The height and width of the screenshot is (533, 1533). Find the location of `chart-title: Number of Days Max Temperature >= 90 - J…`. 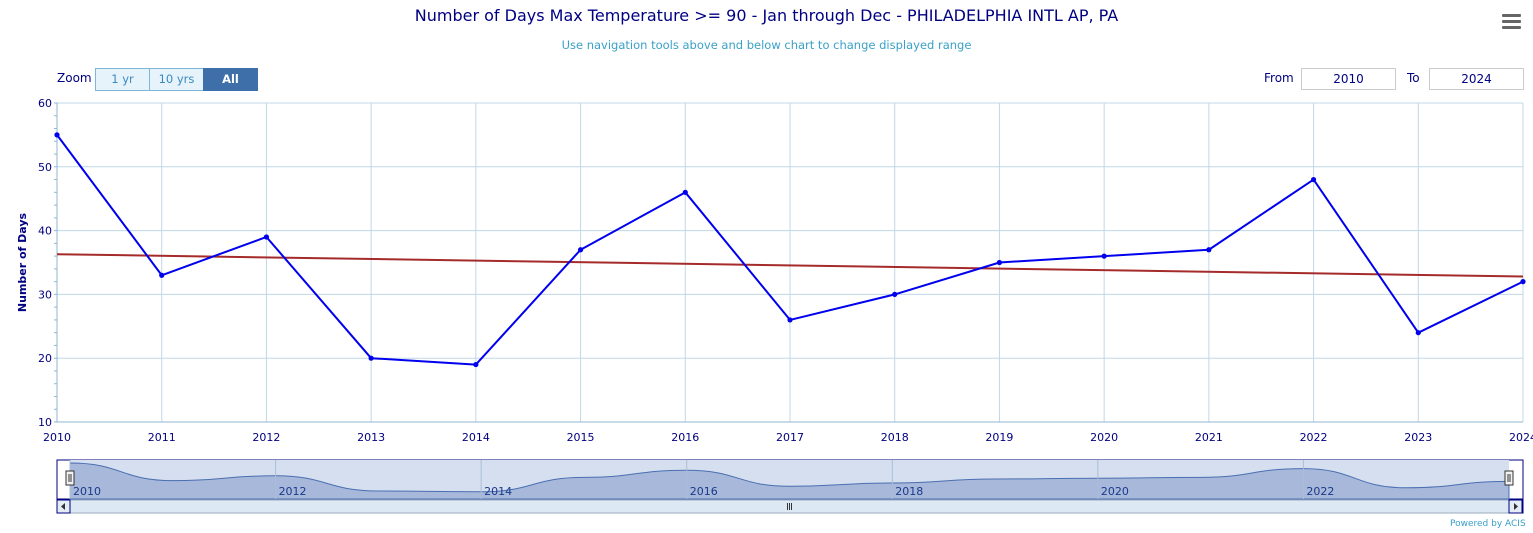

chart-title: Number of Days Max Temperature >= 90 - J… is located at coordinates (766, 15).